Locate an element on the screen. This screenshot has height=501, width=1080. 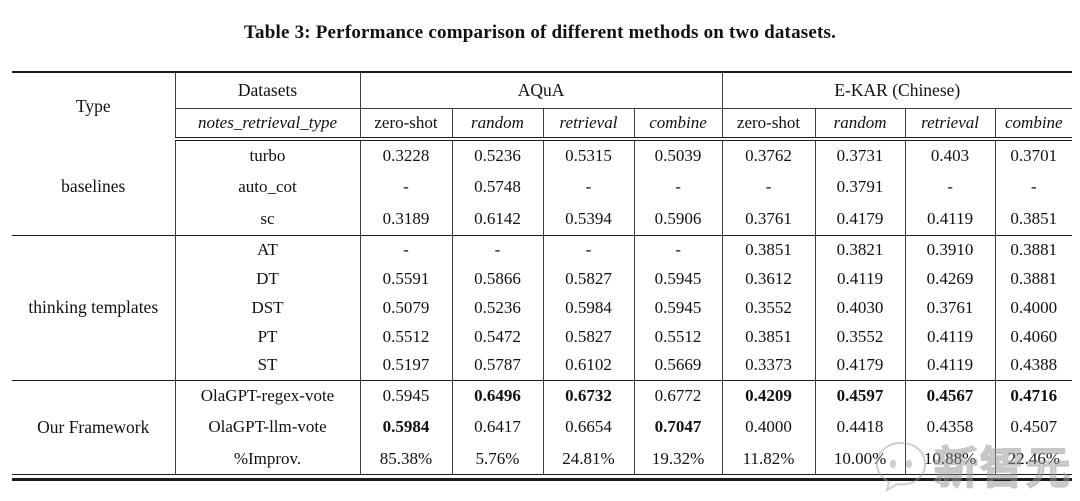
cell-value: 0.3881 is located at coordinates (1033, 278).